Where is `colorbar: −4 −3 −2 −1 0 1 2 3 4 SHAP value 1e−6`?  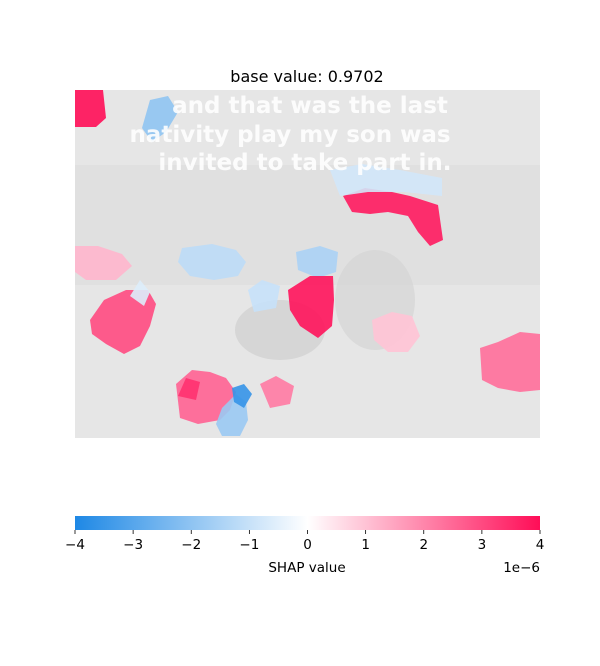 colorbar: −4 −3 −2 −1 0 1 2 3 4 SHAP value 1e−6 is located at coordinates (304, 546).